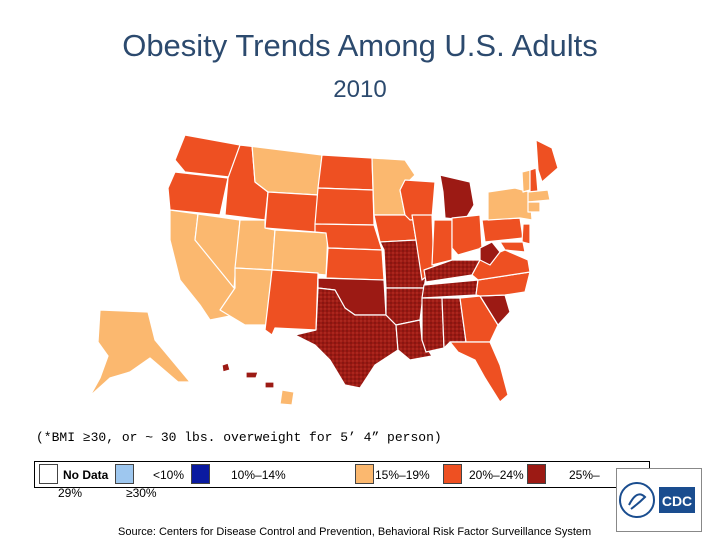  Describe the element at coordinates (534, 207) in the screenshot. I see `state-CT` at that location.